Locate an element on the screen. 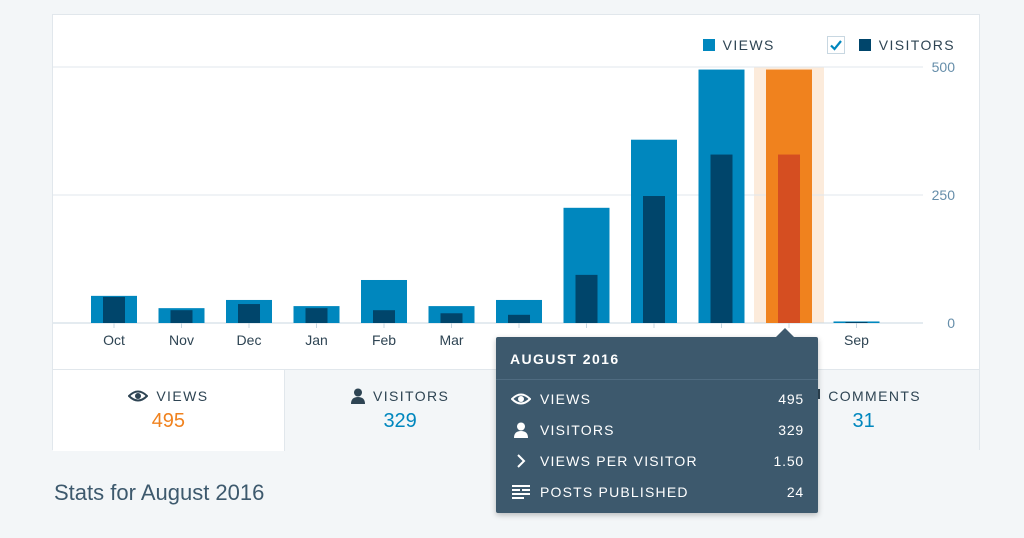  checkmark-icon is located at coordinates (835, 45).